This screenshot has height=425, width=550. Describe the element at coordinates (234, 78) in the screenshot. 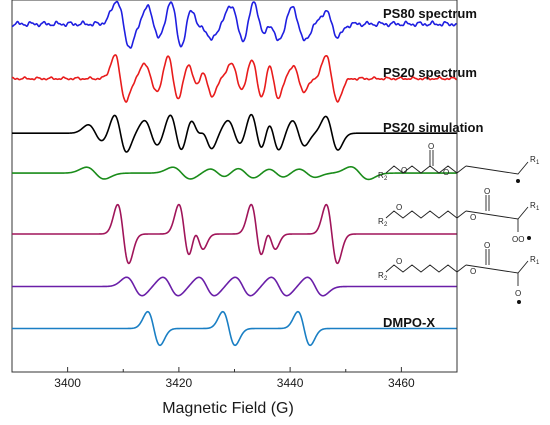

I see `series-line-ps20-spectrum` at that location.